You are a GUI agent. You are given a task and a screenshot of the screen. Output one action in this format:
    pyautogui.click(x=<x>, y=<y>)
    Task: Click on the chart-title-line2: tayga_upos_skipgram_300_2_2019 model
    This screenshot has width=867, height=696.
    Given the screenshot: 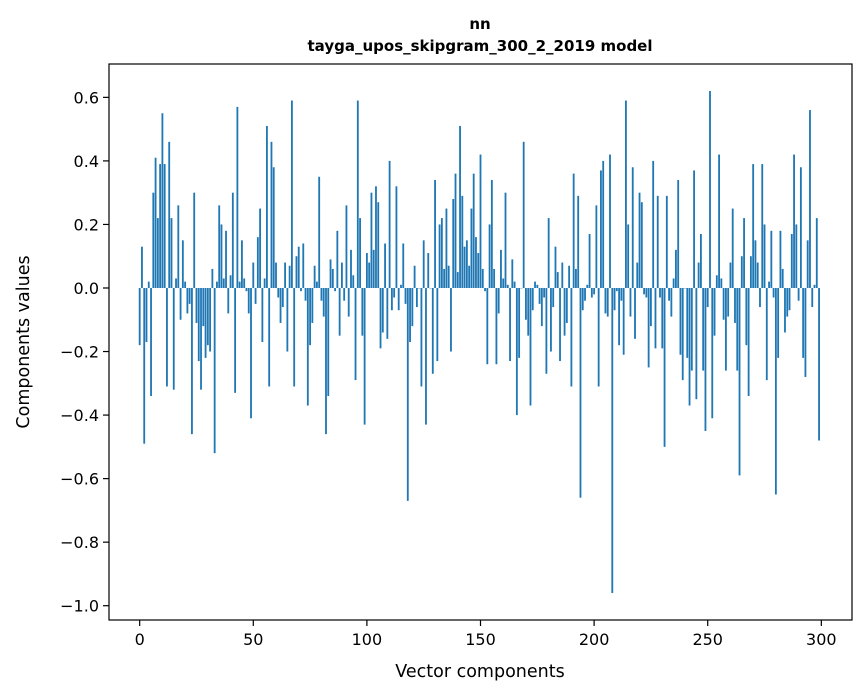 What is the action you would take?
    pyautogui.click(x=480, y=46)
    